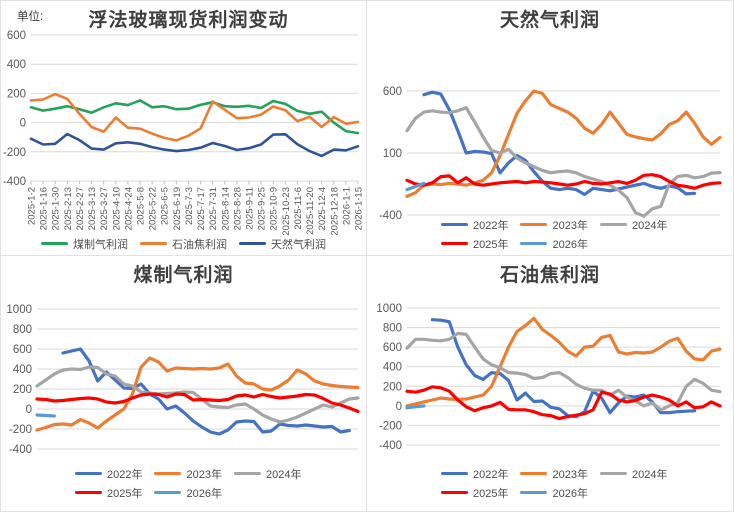  I want to click on x-tick-label: 2025-9-25, so click(262, 208).